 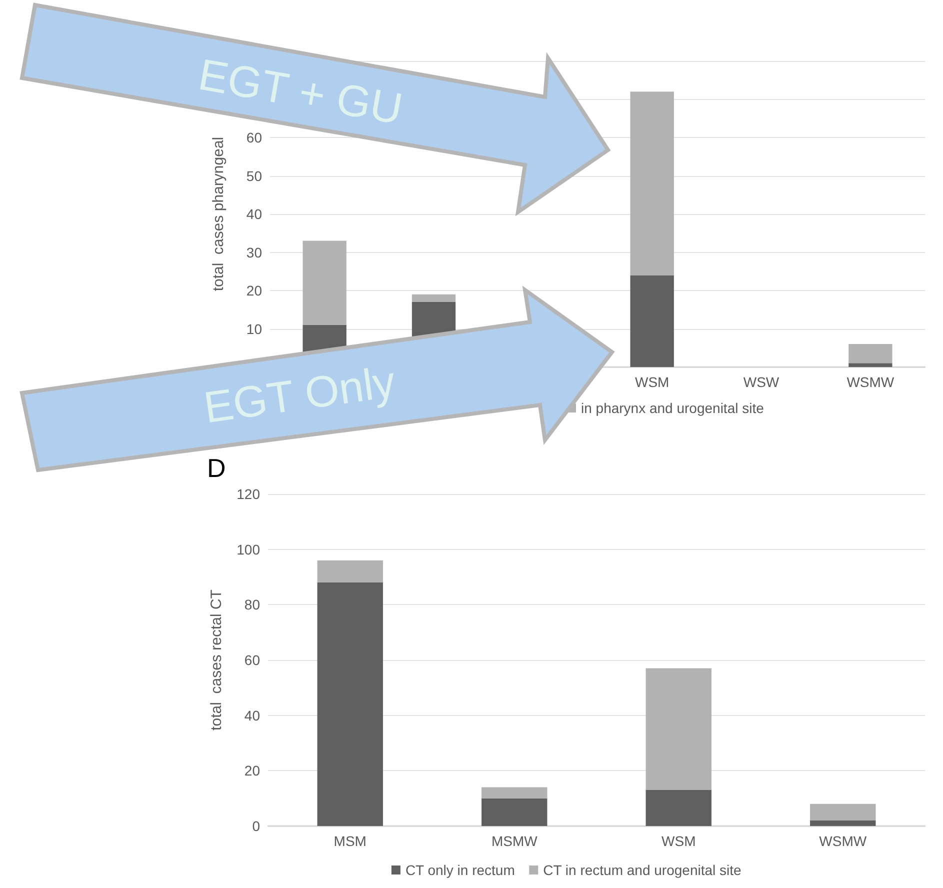 I want to click on y-tick-label: 100, so click(x=248, y=549).